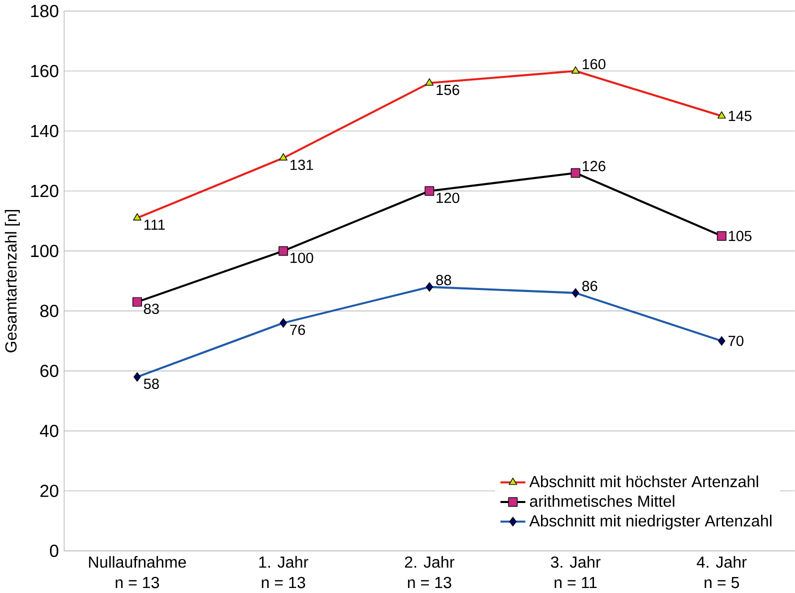 Image resolution: width=795 pixels, height=593 pixels. I want to click on y-tick-label: 180, so click(44, 11).